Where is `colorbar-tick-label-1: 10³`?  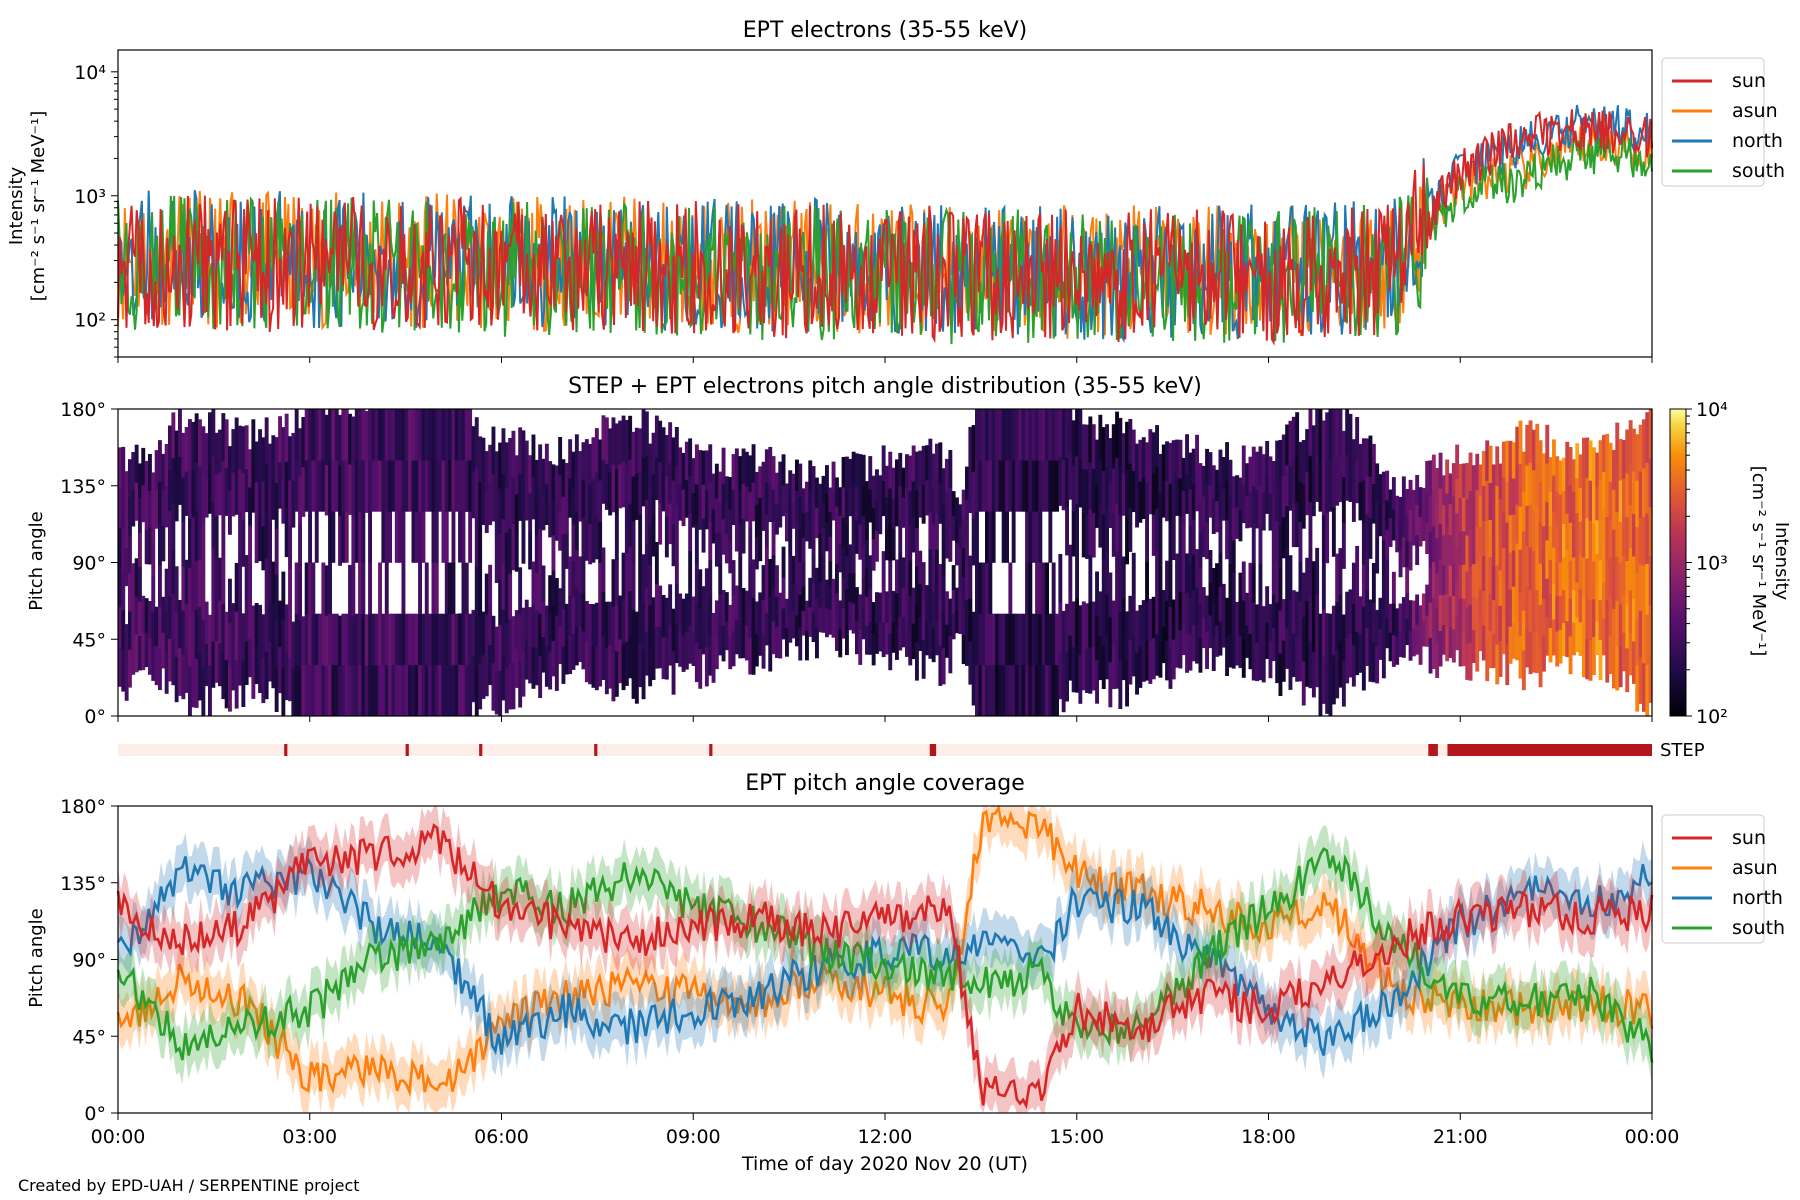
colorbar-tick-label-1: 10³ is located at coordinates (1712, 564).